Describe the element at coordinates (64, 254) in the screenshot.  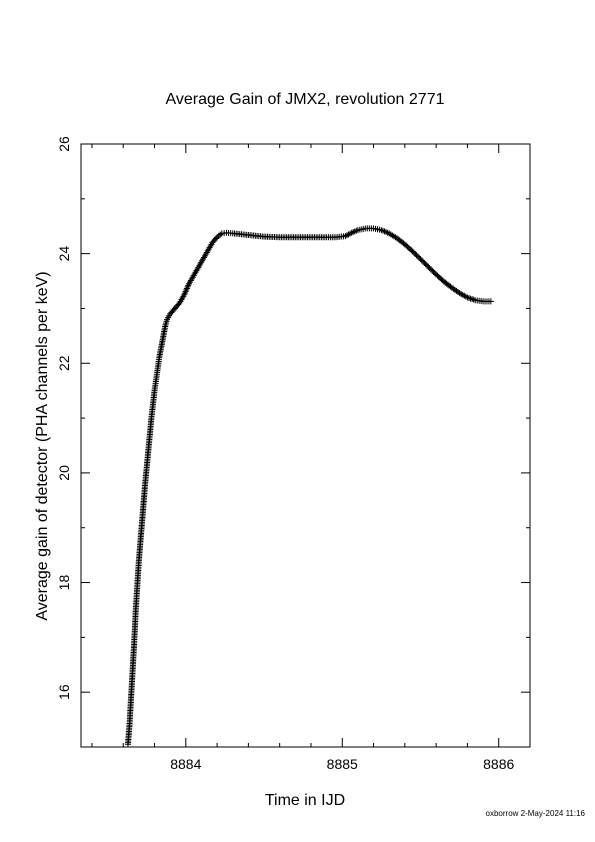
I see `y-tick-label: 24` at that location.